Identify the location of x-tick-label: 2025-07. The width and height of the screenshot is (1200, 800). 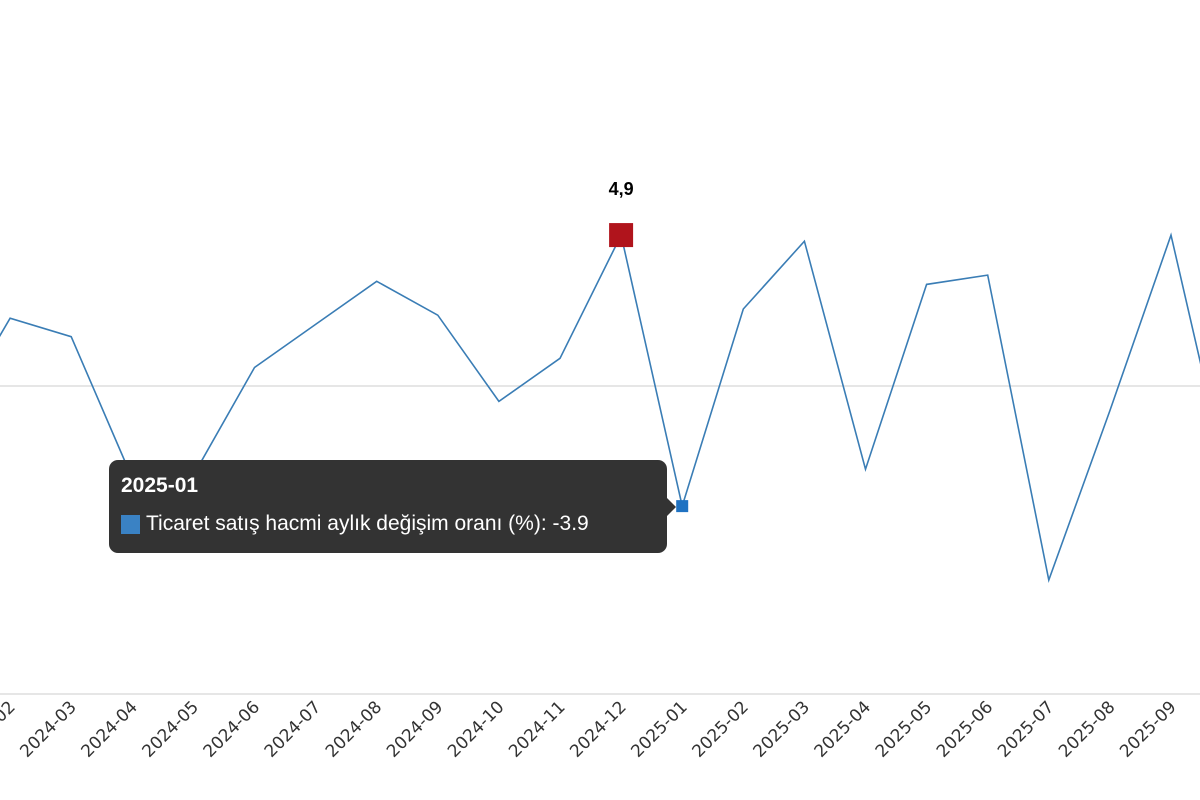
(1026, 729).